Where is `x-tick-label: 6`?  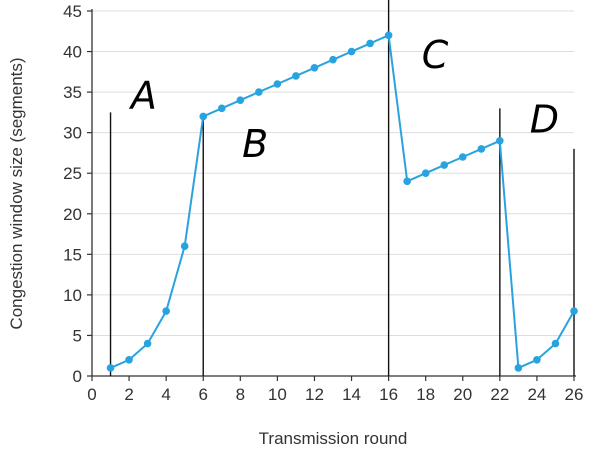
x-tick-label: 6 is located at coordinates (202, 394).